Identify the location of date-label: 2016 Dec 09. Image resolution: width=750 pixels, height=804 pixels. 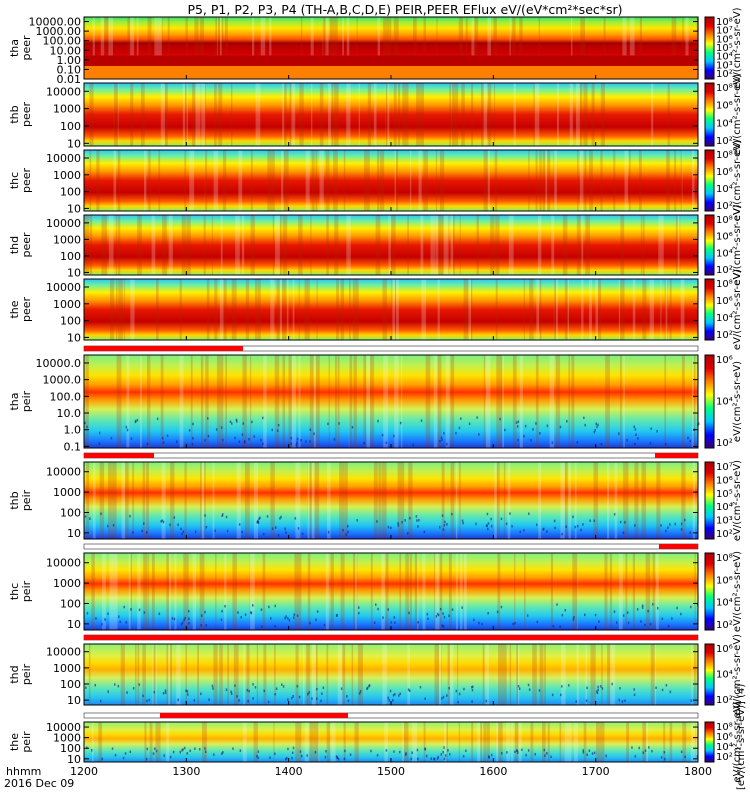
(39, 783).